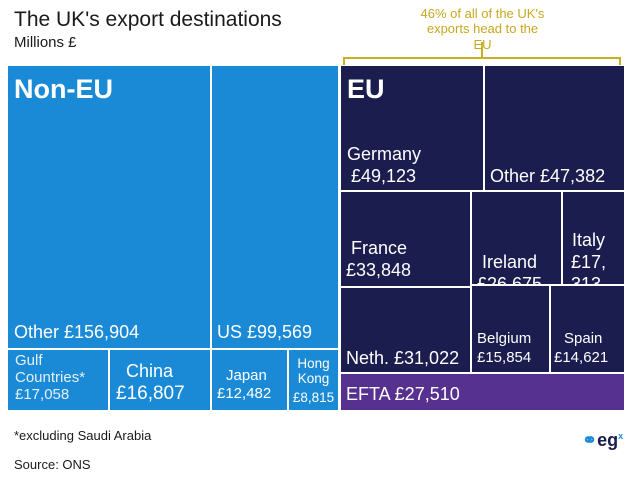  I want to click on cell-name: China, so click(150, 371).